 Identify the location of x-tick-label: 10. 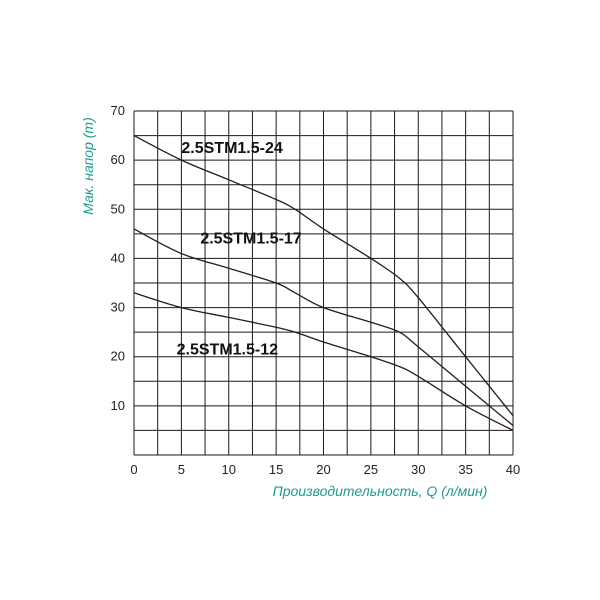
(229, 469).